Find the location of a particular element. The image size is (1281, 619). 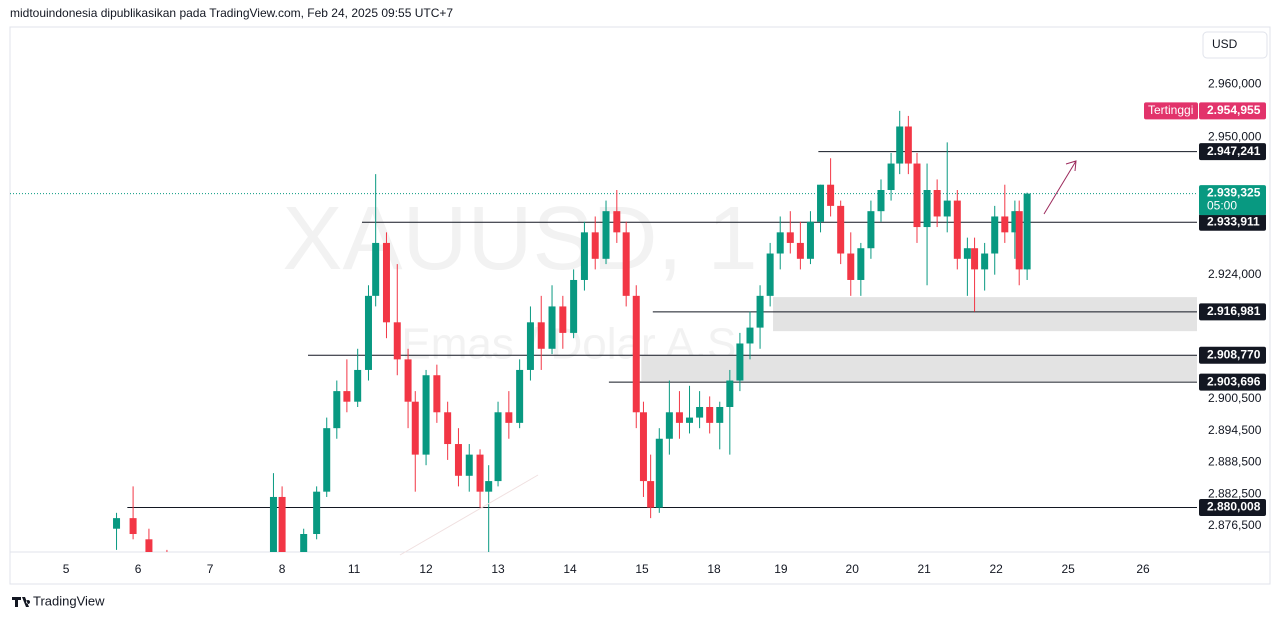

price-label: 2.903,696 is located at coordinates (1234, 381).